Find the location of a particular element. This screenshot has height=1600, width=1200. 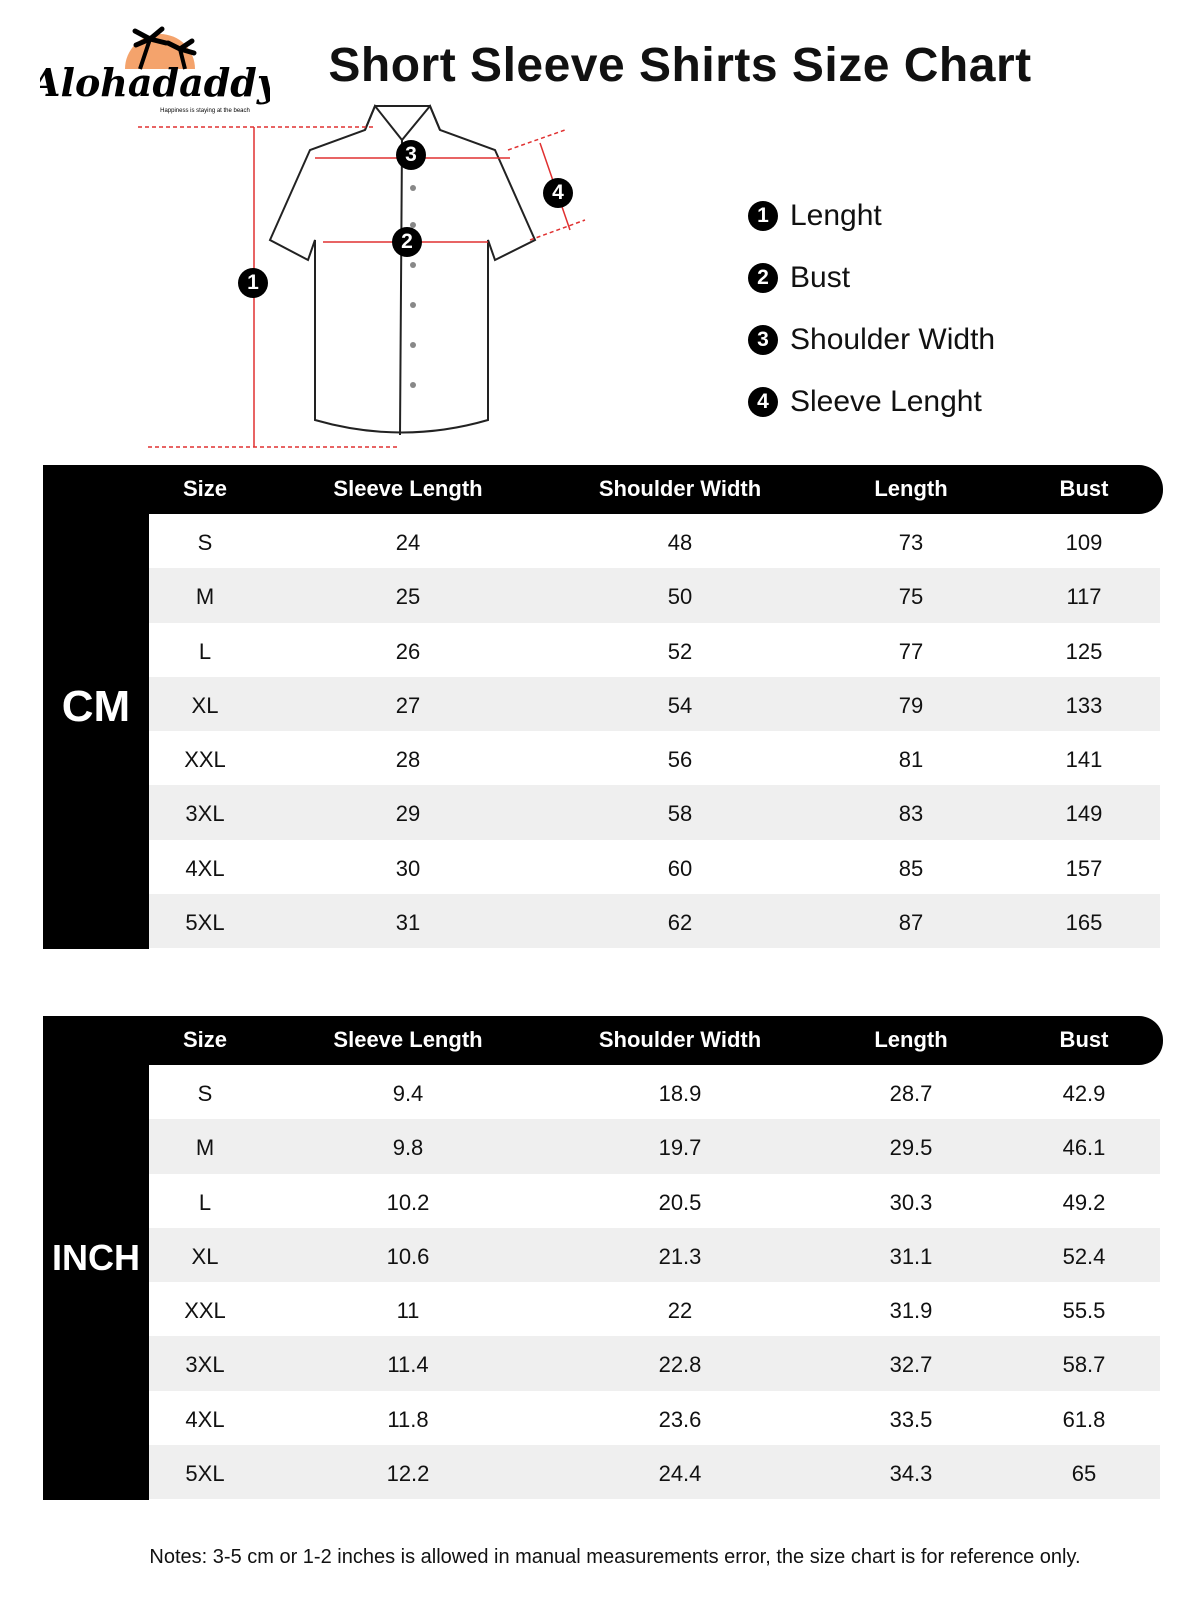

svg-text:Happiness is staying at the be: Happiness is staying at the beach is located at coordinates (205, 111).